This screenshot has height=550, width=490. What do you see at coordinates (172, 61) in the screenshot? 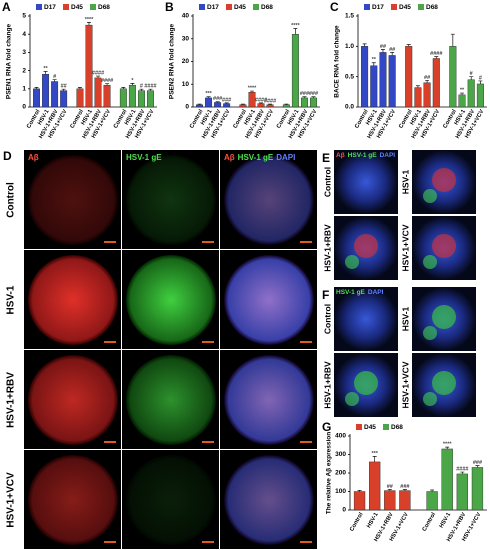
I see `y-axis-label: PSEN2 RNA fold change` at bounding box center [172, 61].